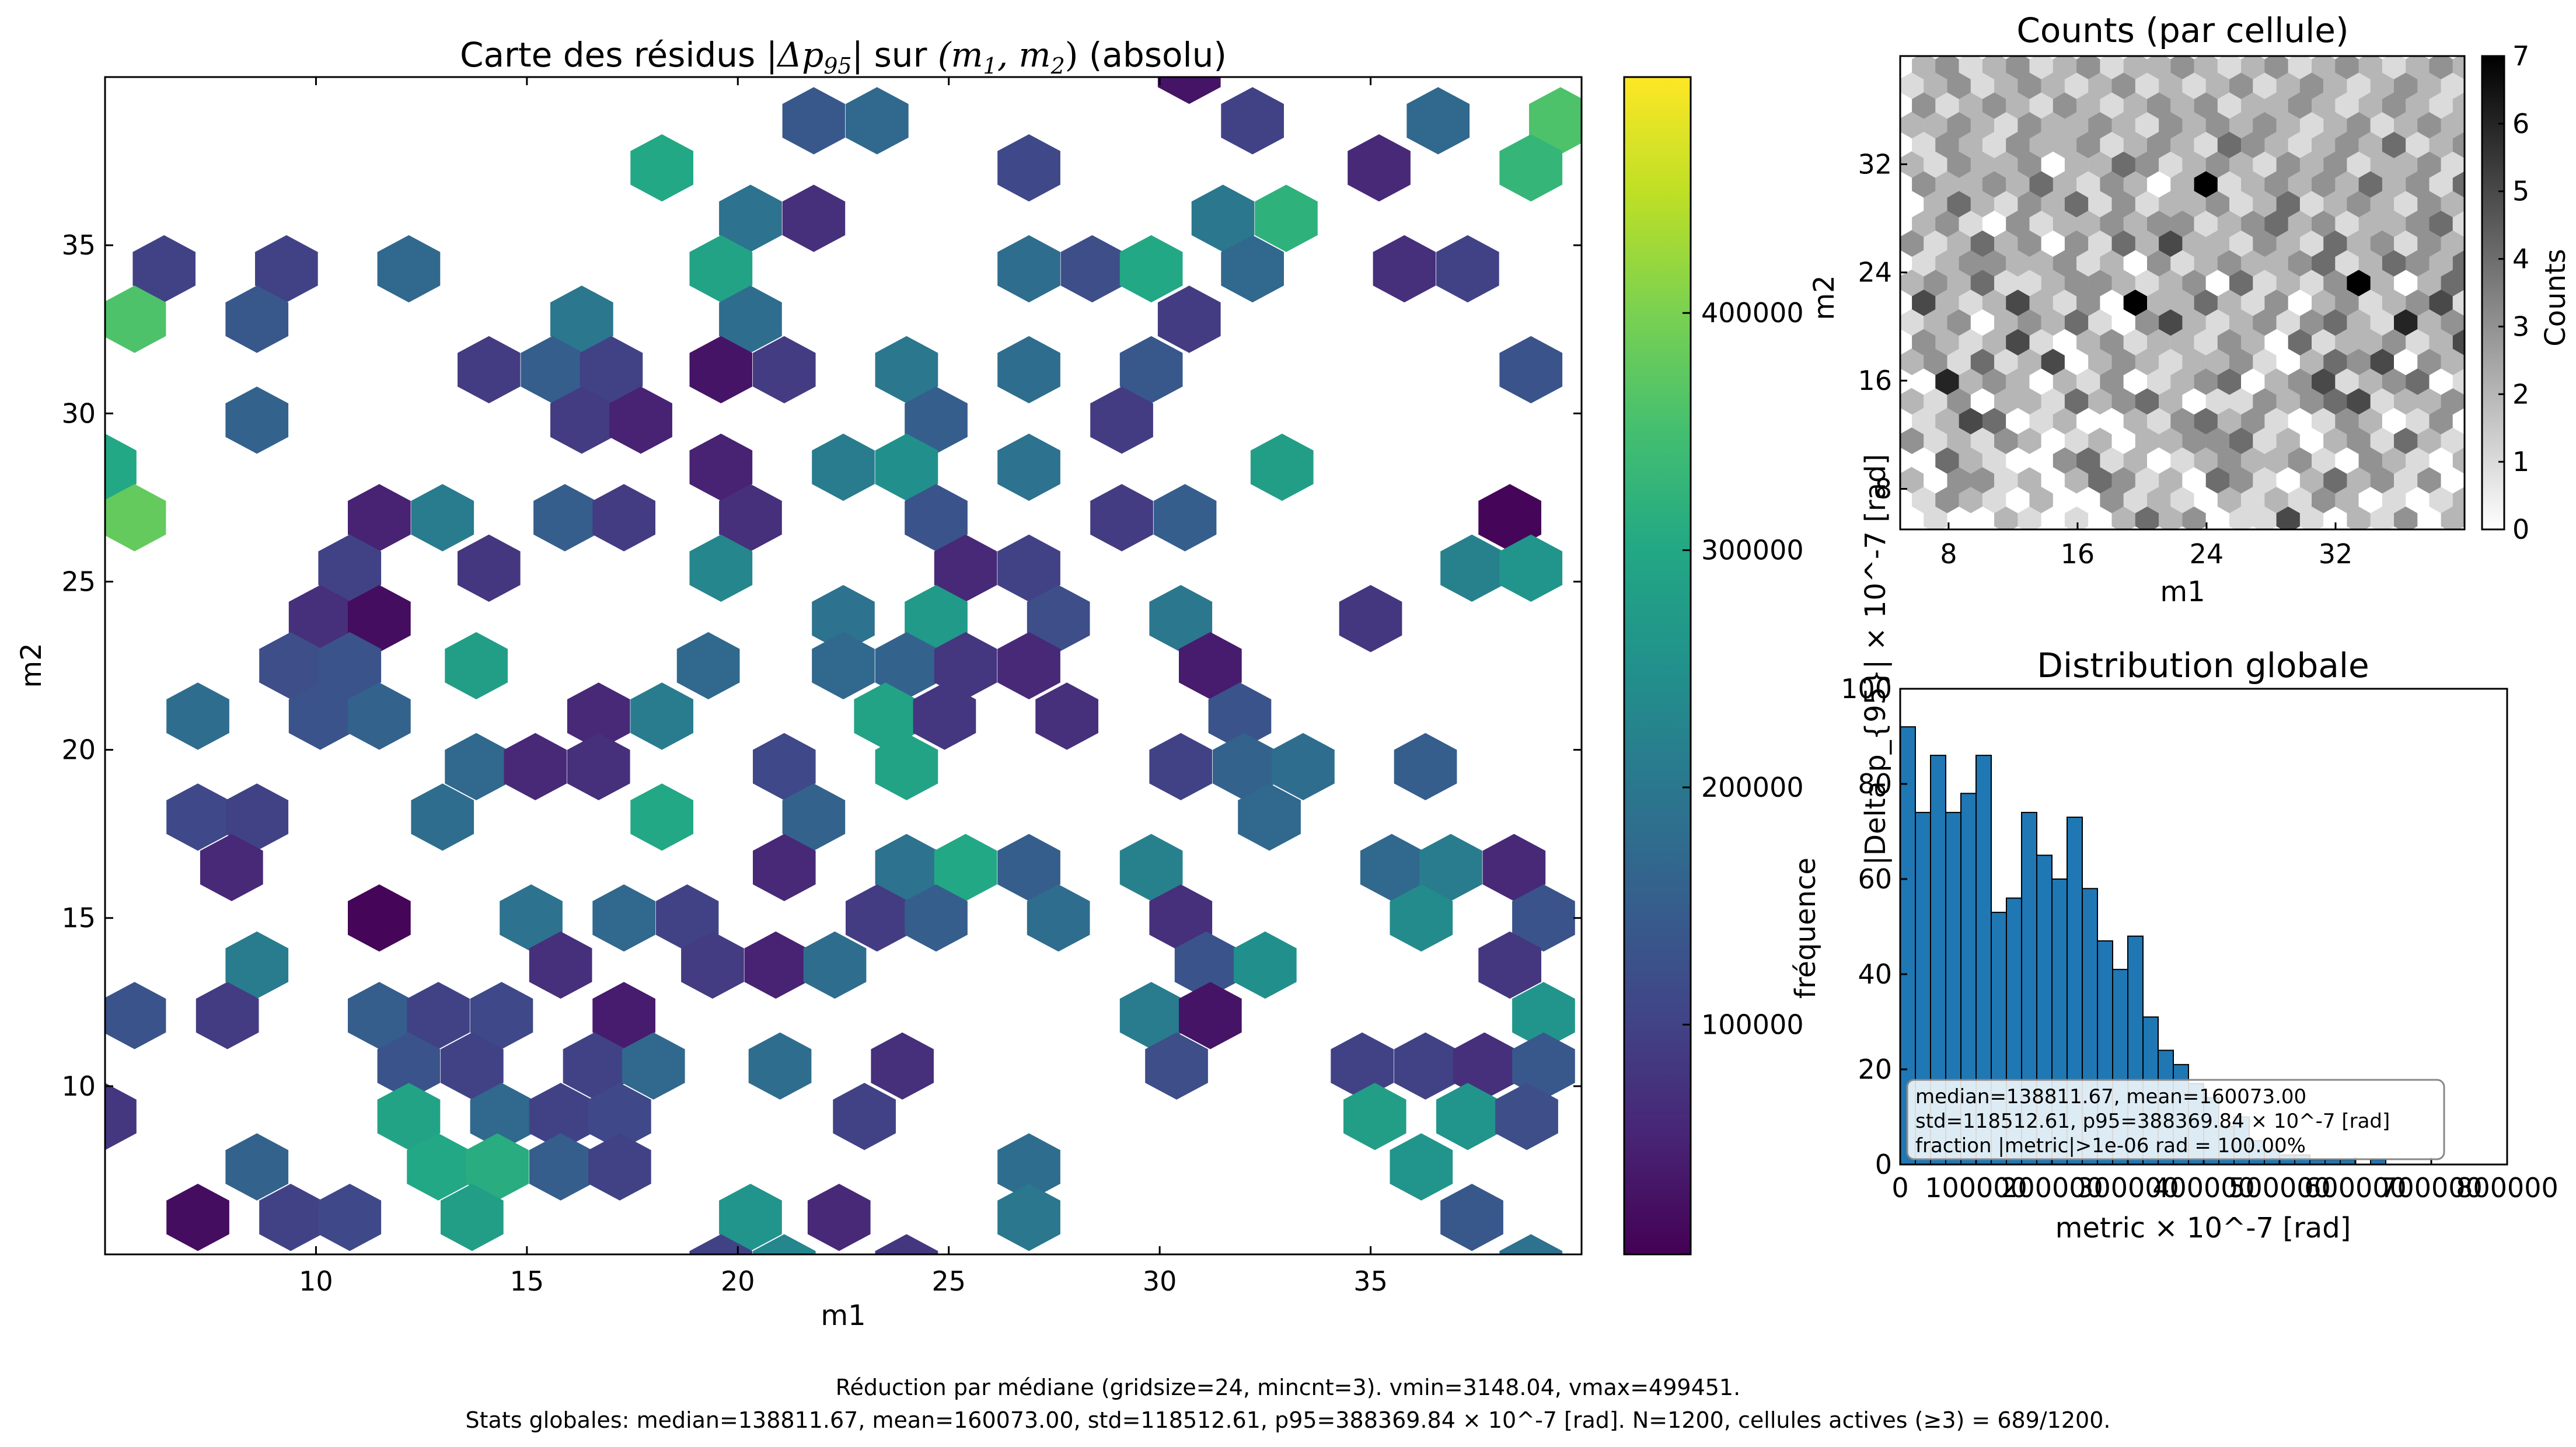 This screenshot has height=1447, width=2576. Describe the element at coordinates (2110, 1145) in the screenshot. I see `stats-line-3: fraction |metric|>1e-06 rad = 100.00%` at that location.